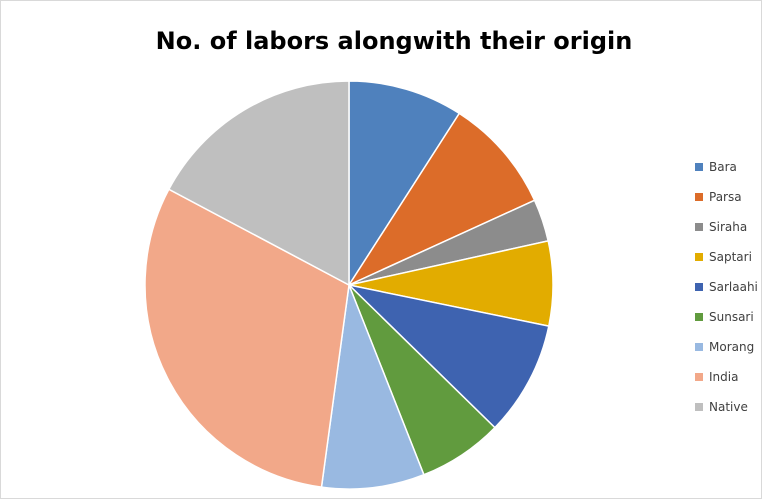  I want to click on pie-slice-morang, so click(372, 386).